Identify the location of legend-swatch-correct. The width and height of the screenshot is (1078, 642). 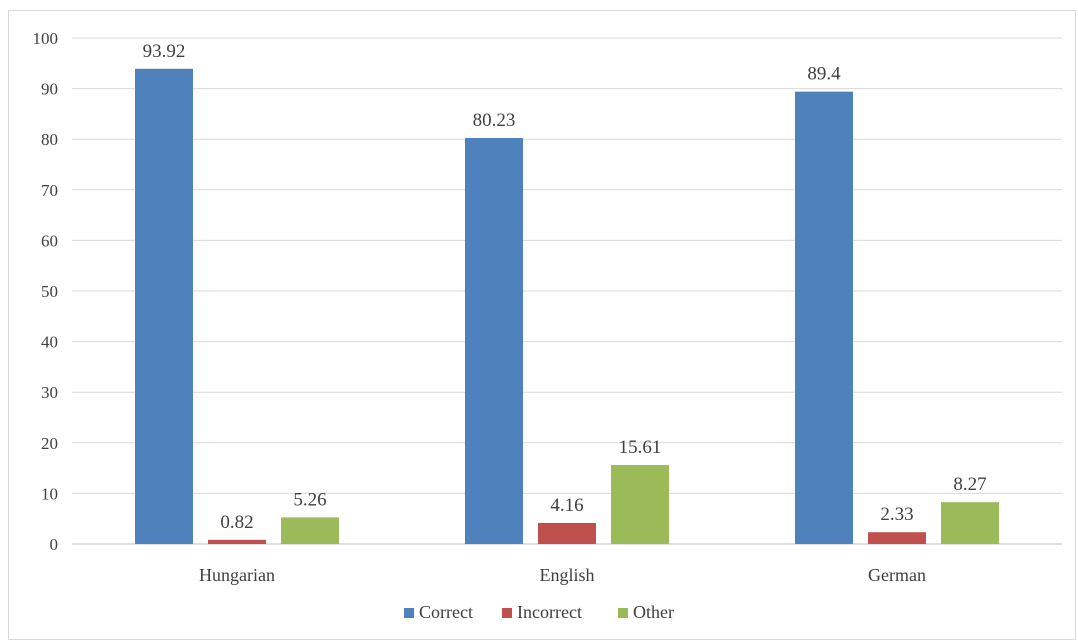
(409, 613).